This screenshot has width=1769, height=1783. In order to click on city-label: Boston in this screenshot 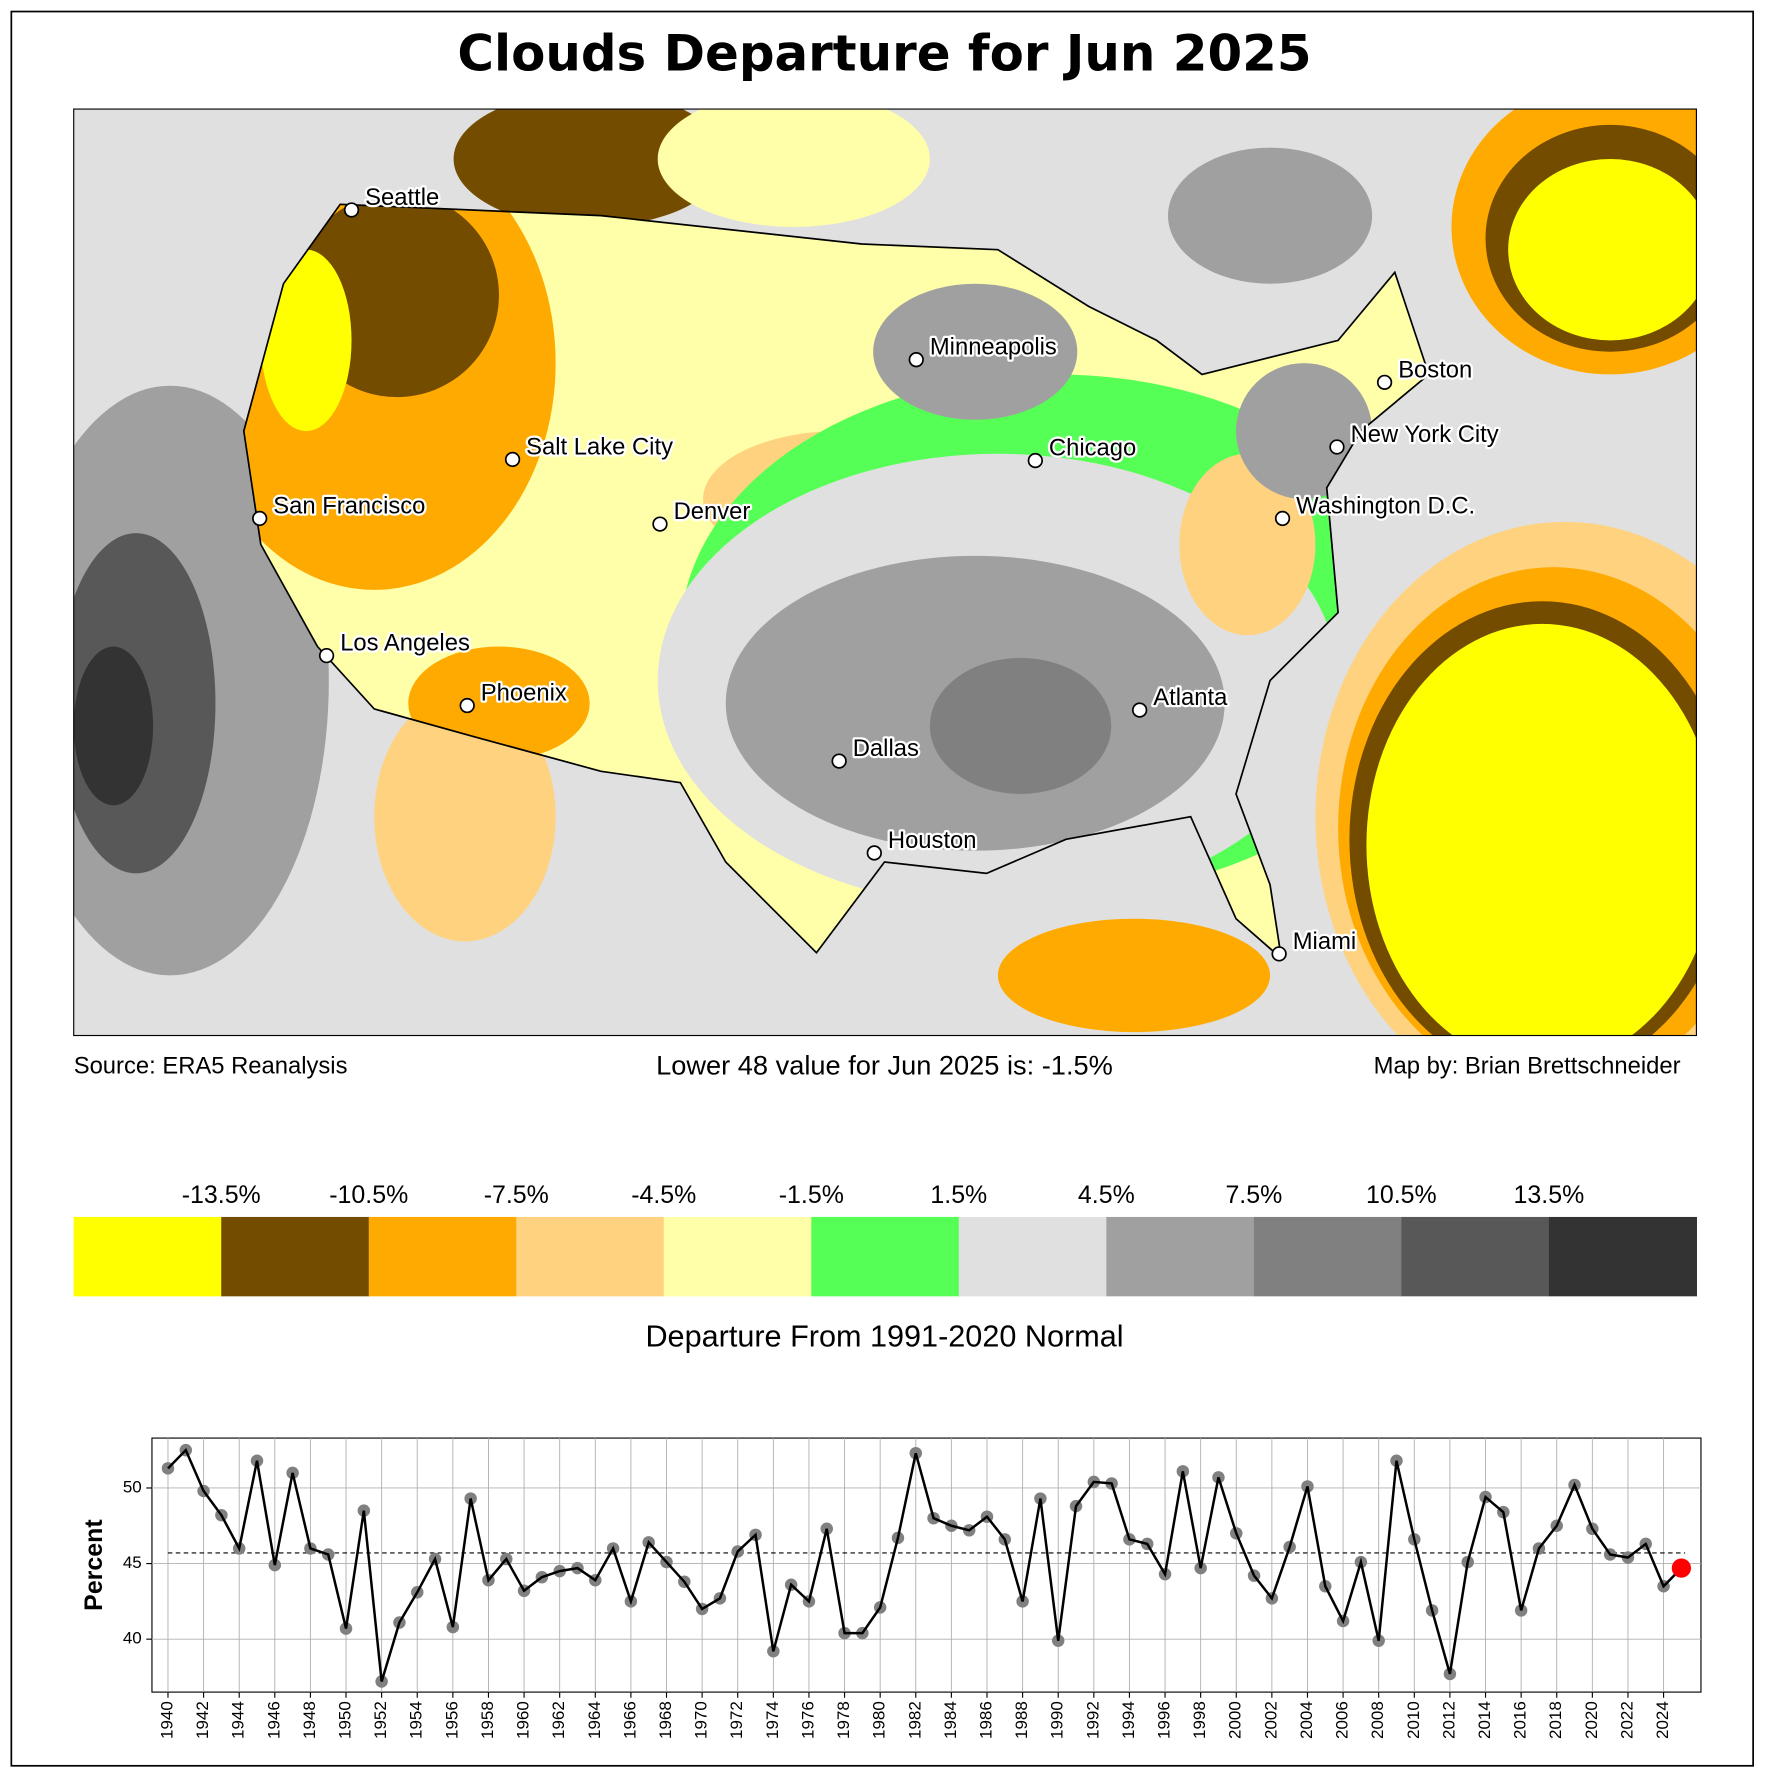, I will do `click(1435, 369)`.